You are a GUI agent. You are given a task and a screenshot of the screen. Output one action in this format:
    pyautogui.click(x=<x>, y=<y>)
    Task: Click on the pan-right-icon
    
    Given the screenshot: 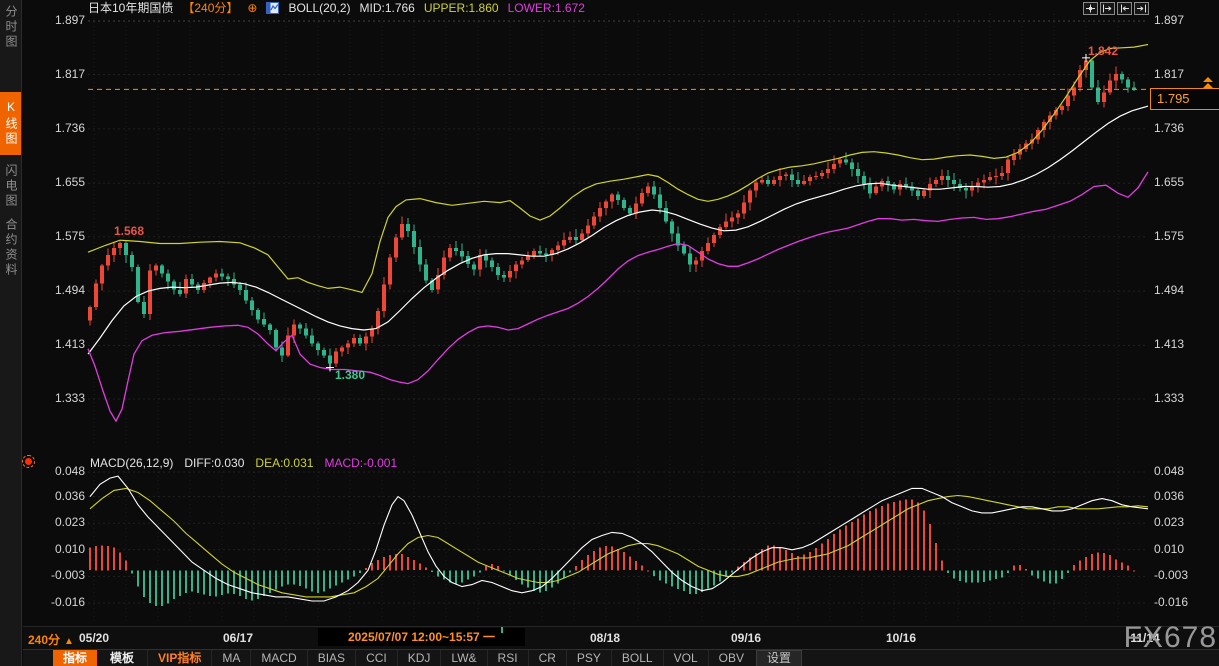 What is the action you would take?
    pyautogui.click(x=1141, y=8)
    